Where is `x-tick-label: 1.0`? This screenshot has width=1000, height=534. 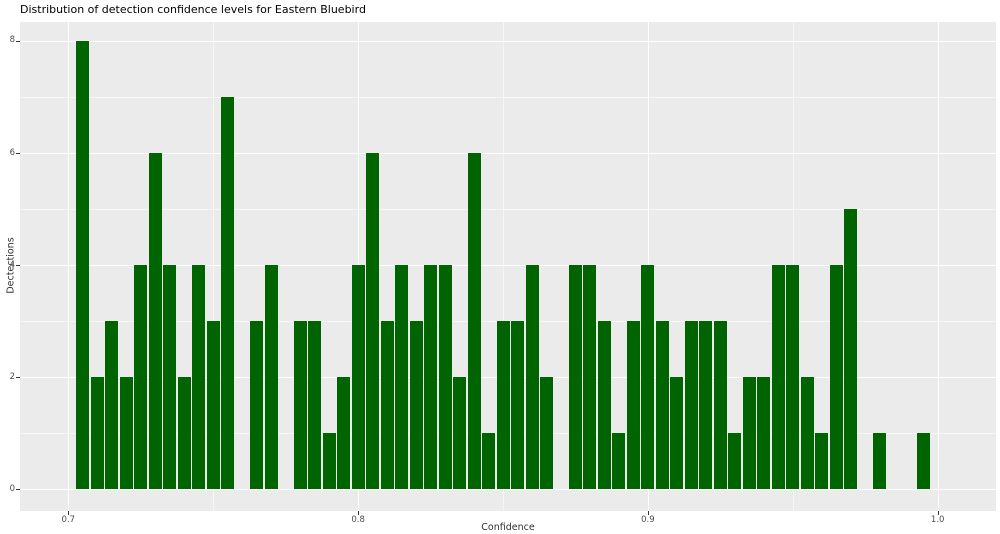 x-tick-label: 1.0 is located at coordinates (937, 520).